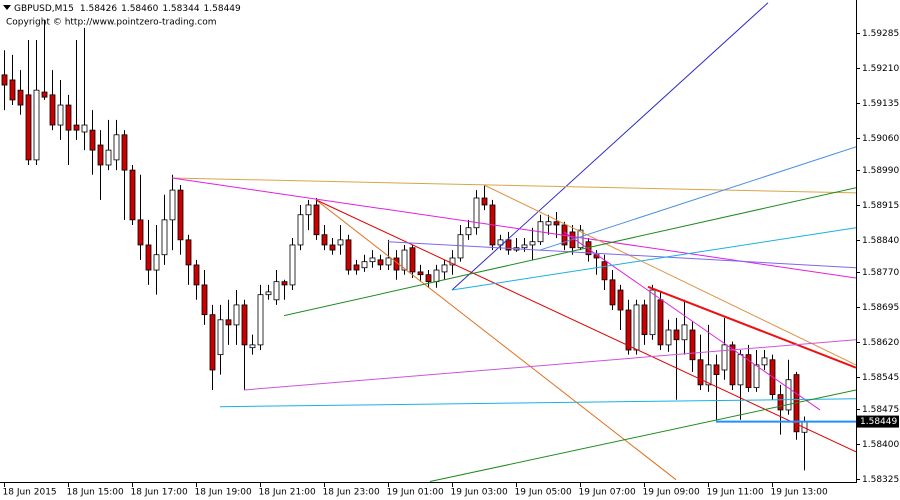 The height and width of the screenshot is (500, 900). Describe the element at coordinates (98, 9) in the screenshot. I see `header-open: 1.58426` at that location.